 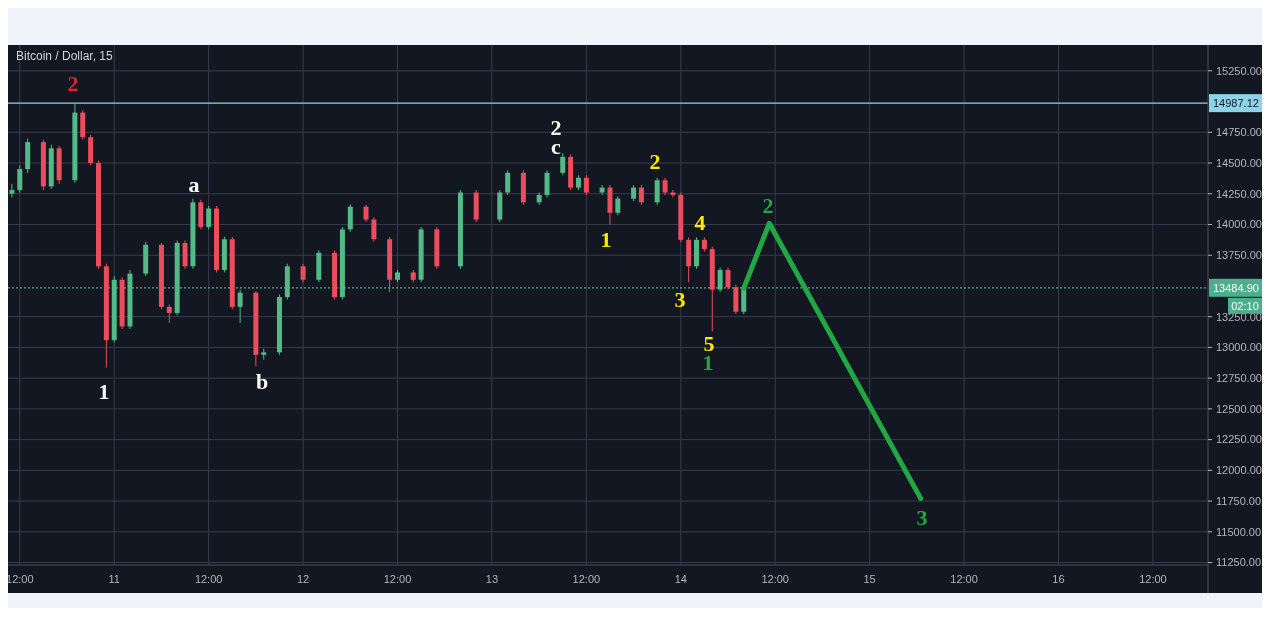 What do you see at coordinates (1239, 562) in the screenshot?
I see `y-tick-label: 11250.00` at bounding box center [1239, 562].